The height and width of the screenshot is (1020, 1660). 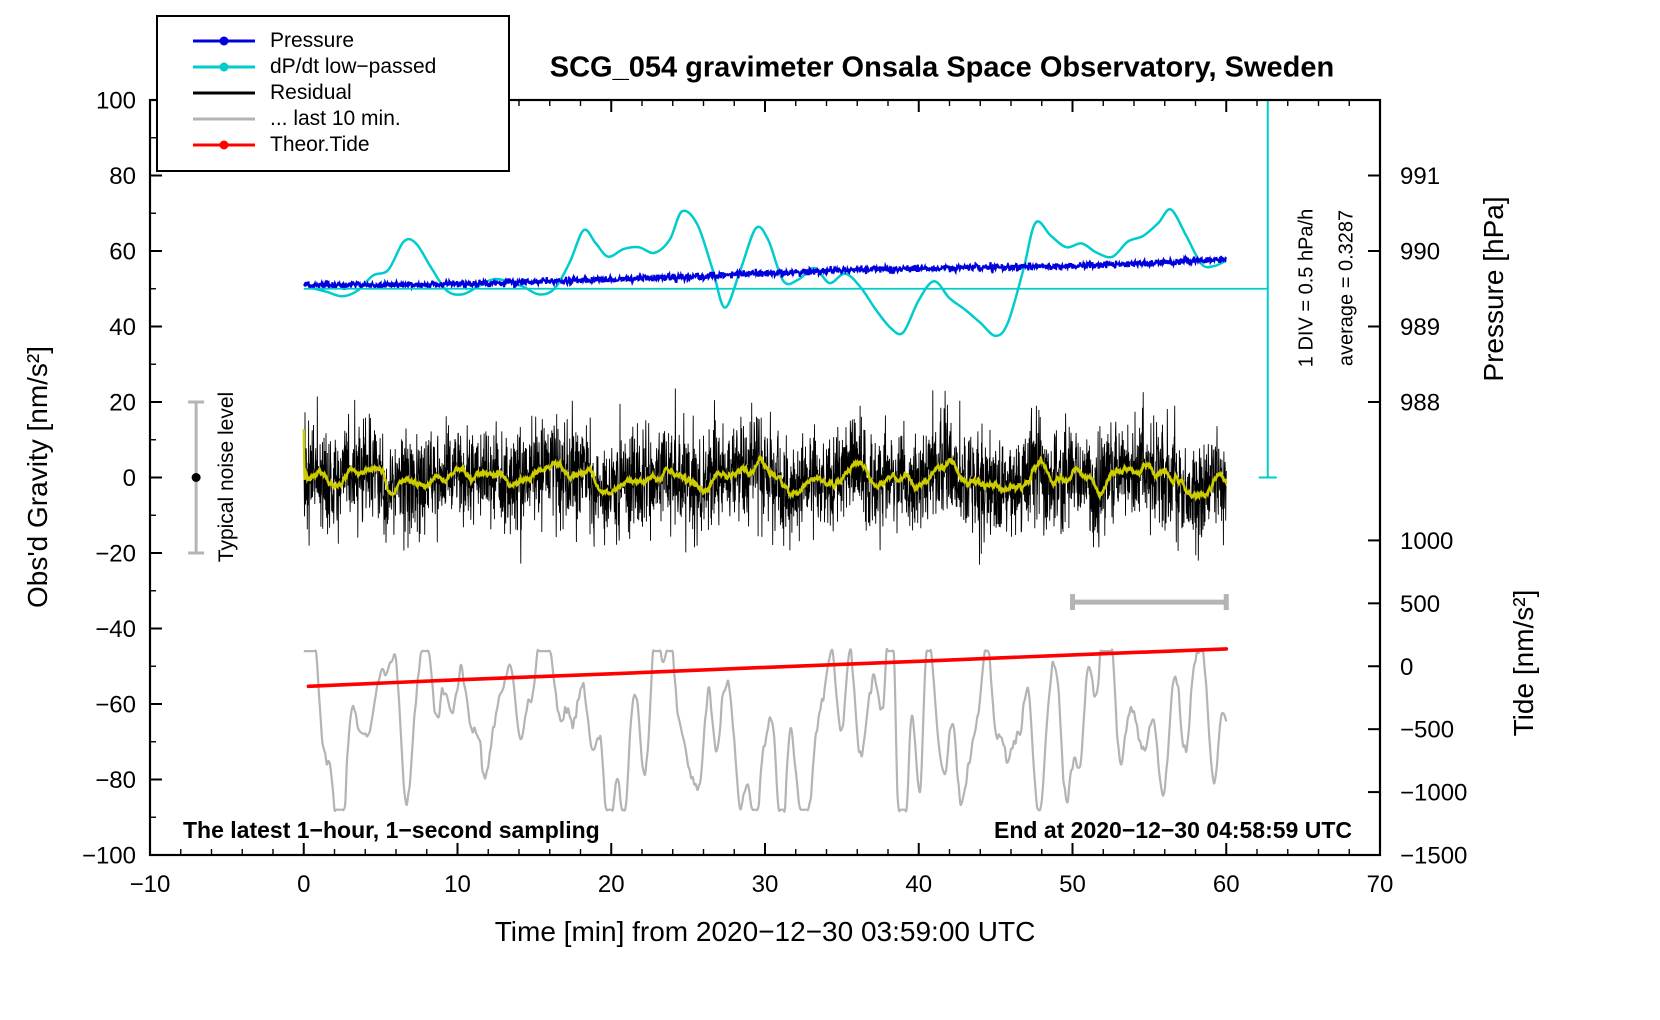 What do you see at coordinates (196, 477) in the screenshot?
I see `noise-level-dot` at bounding box center [196, 477].